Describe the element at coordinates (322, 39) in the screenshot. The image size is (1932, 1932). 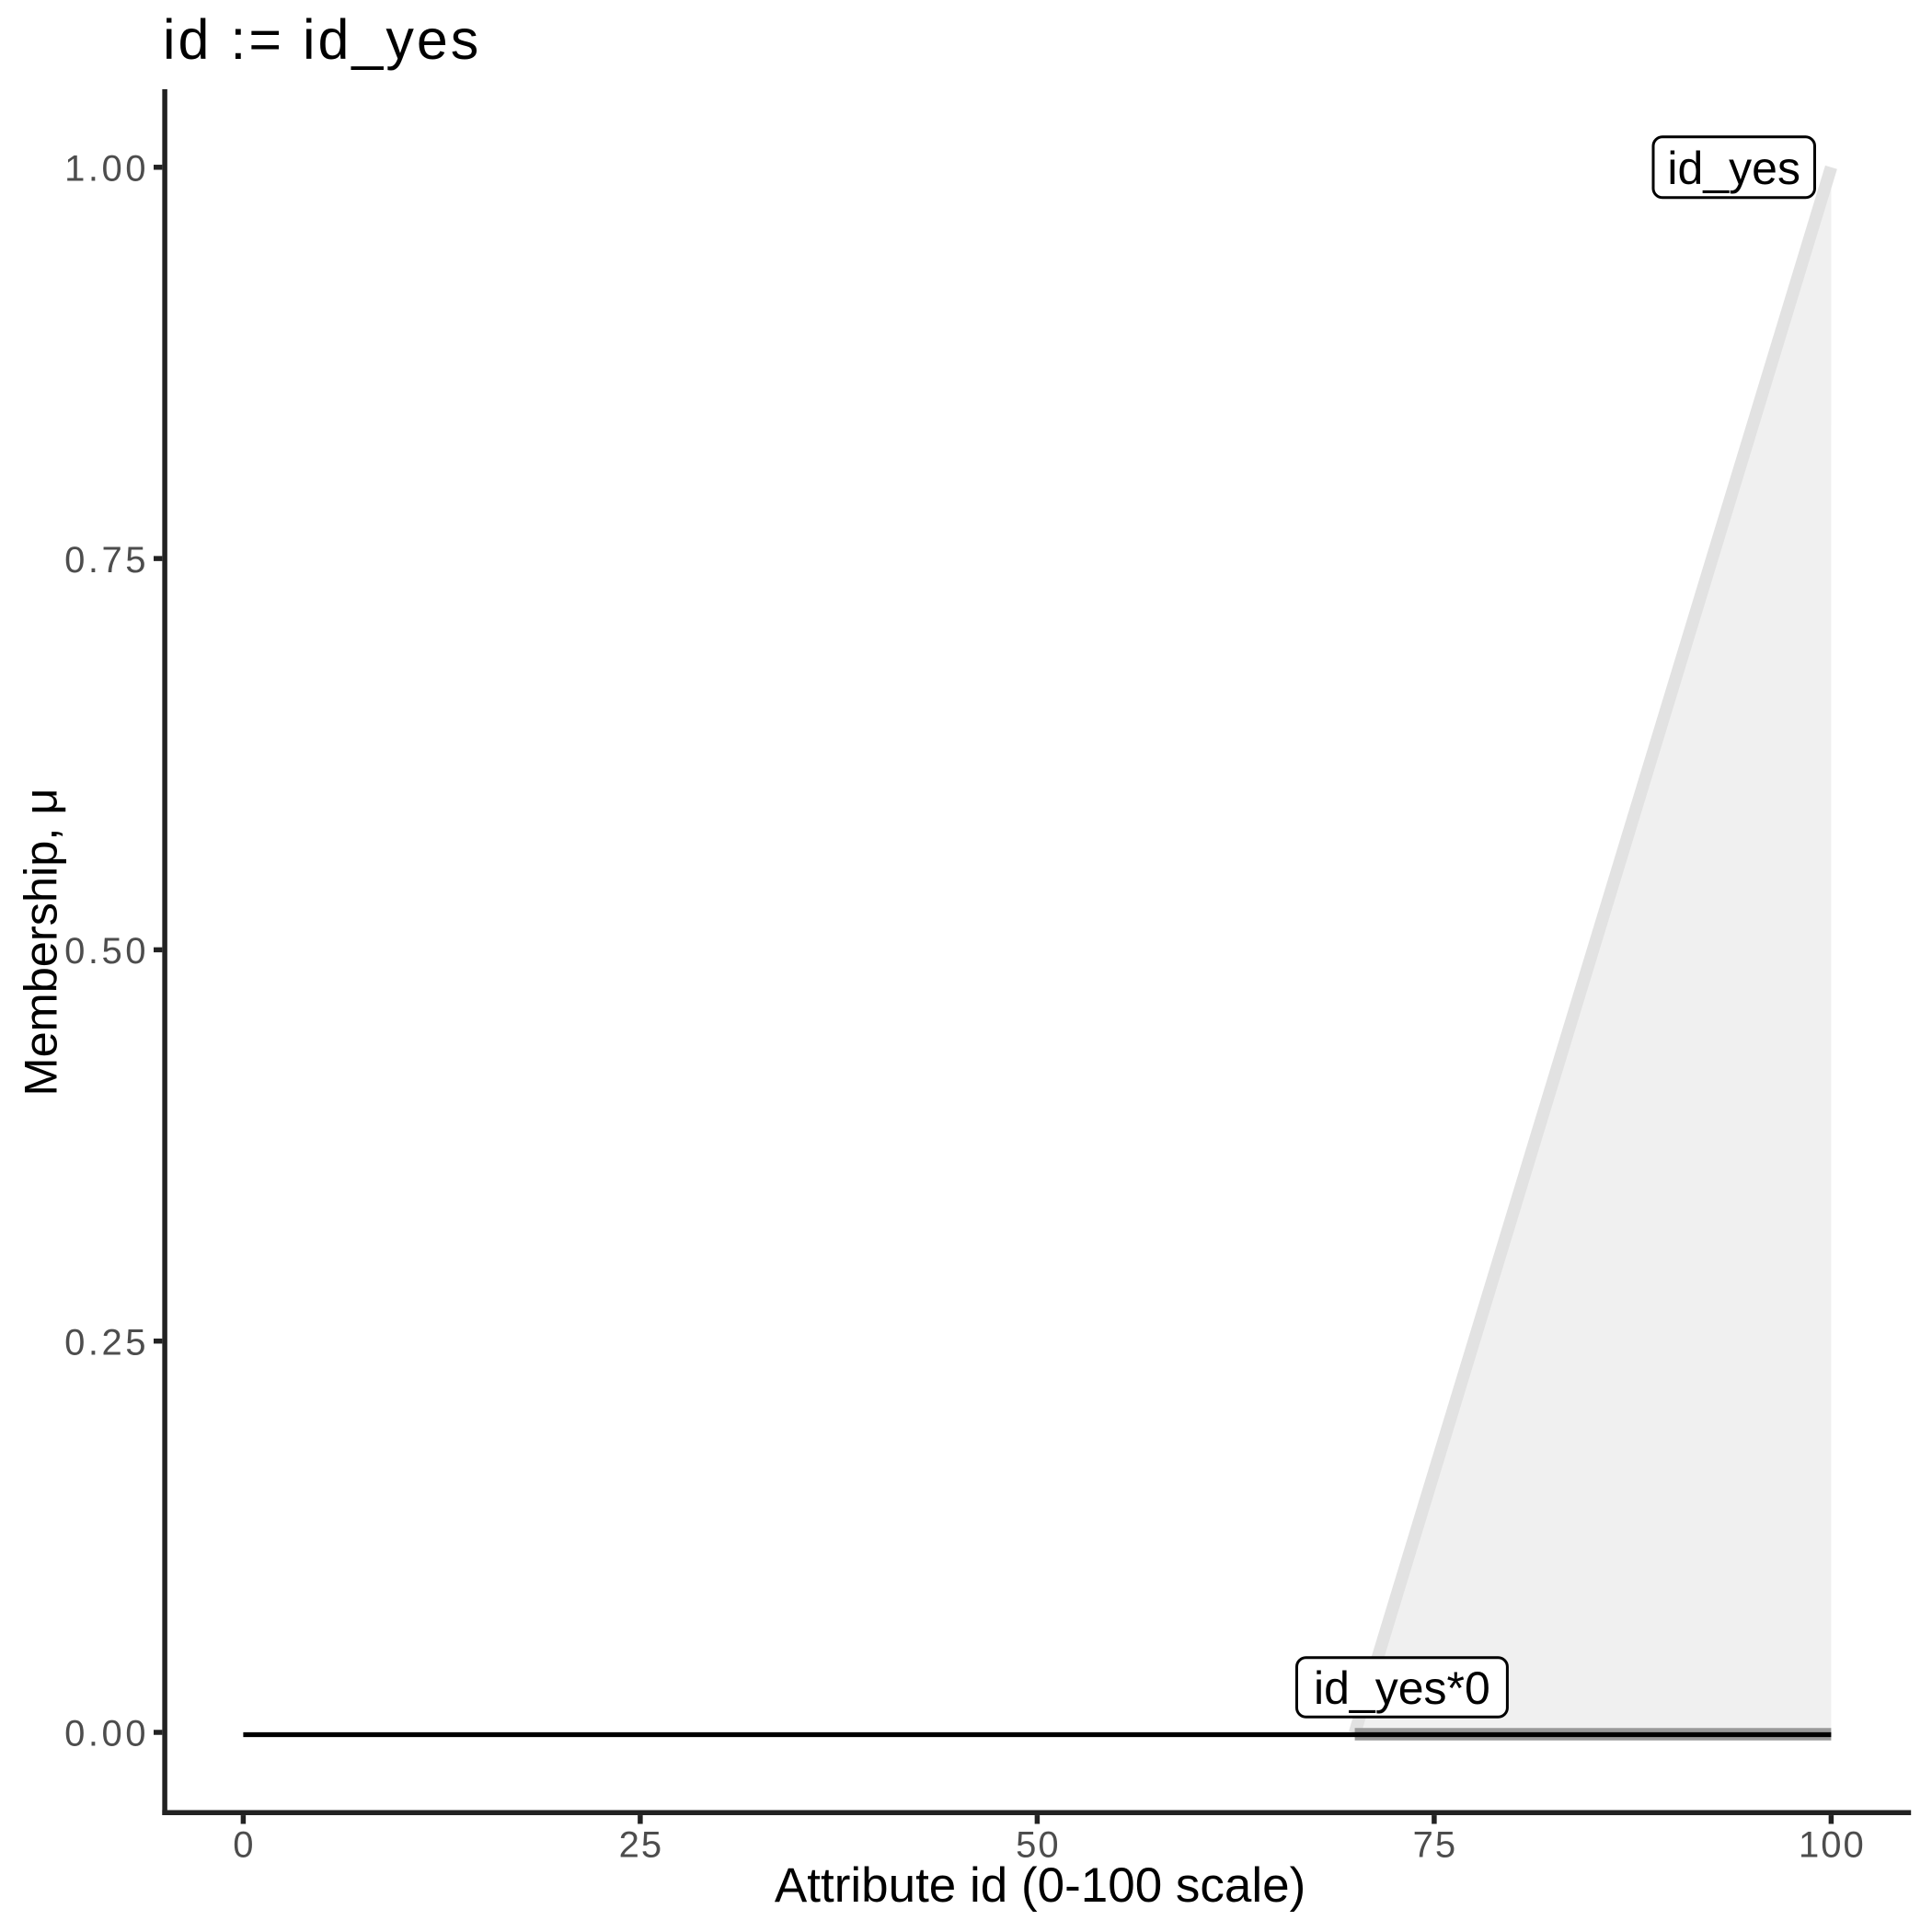
I see `svg-text: id := id_yes` at that location.